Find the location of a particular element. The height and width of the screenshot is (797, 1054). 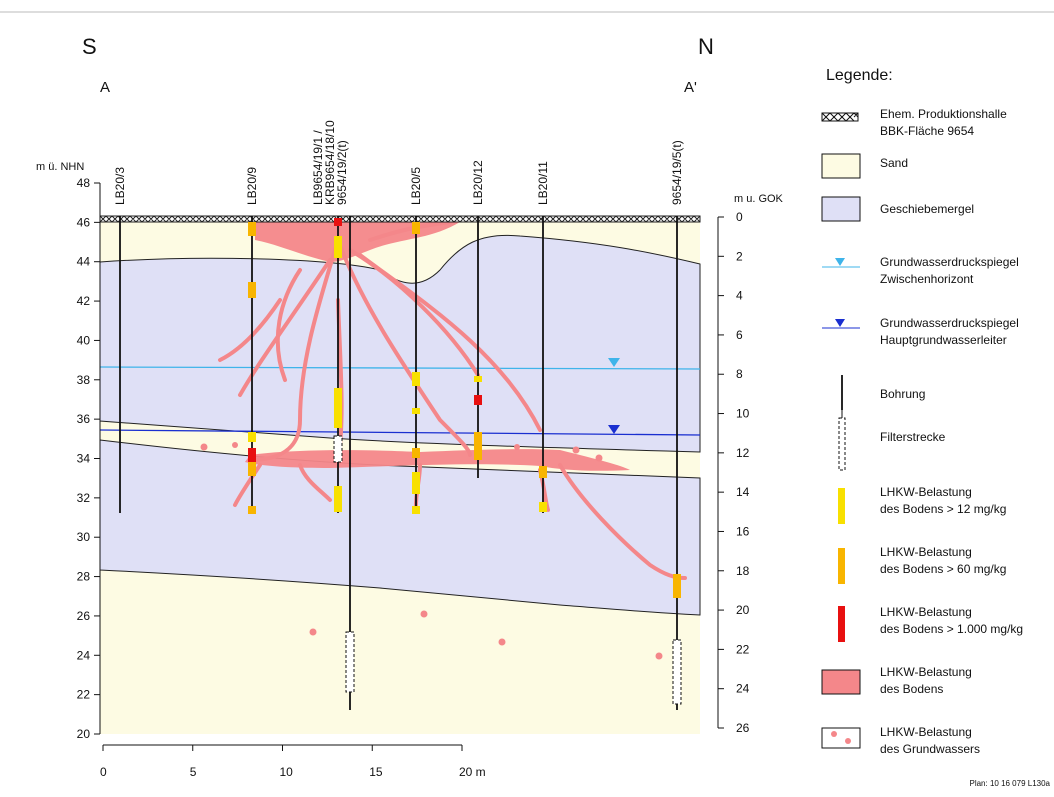

tick-label: 48 is located at coordinates (84, 183).